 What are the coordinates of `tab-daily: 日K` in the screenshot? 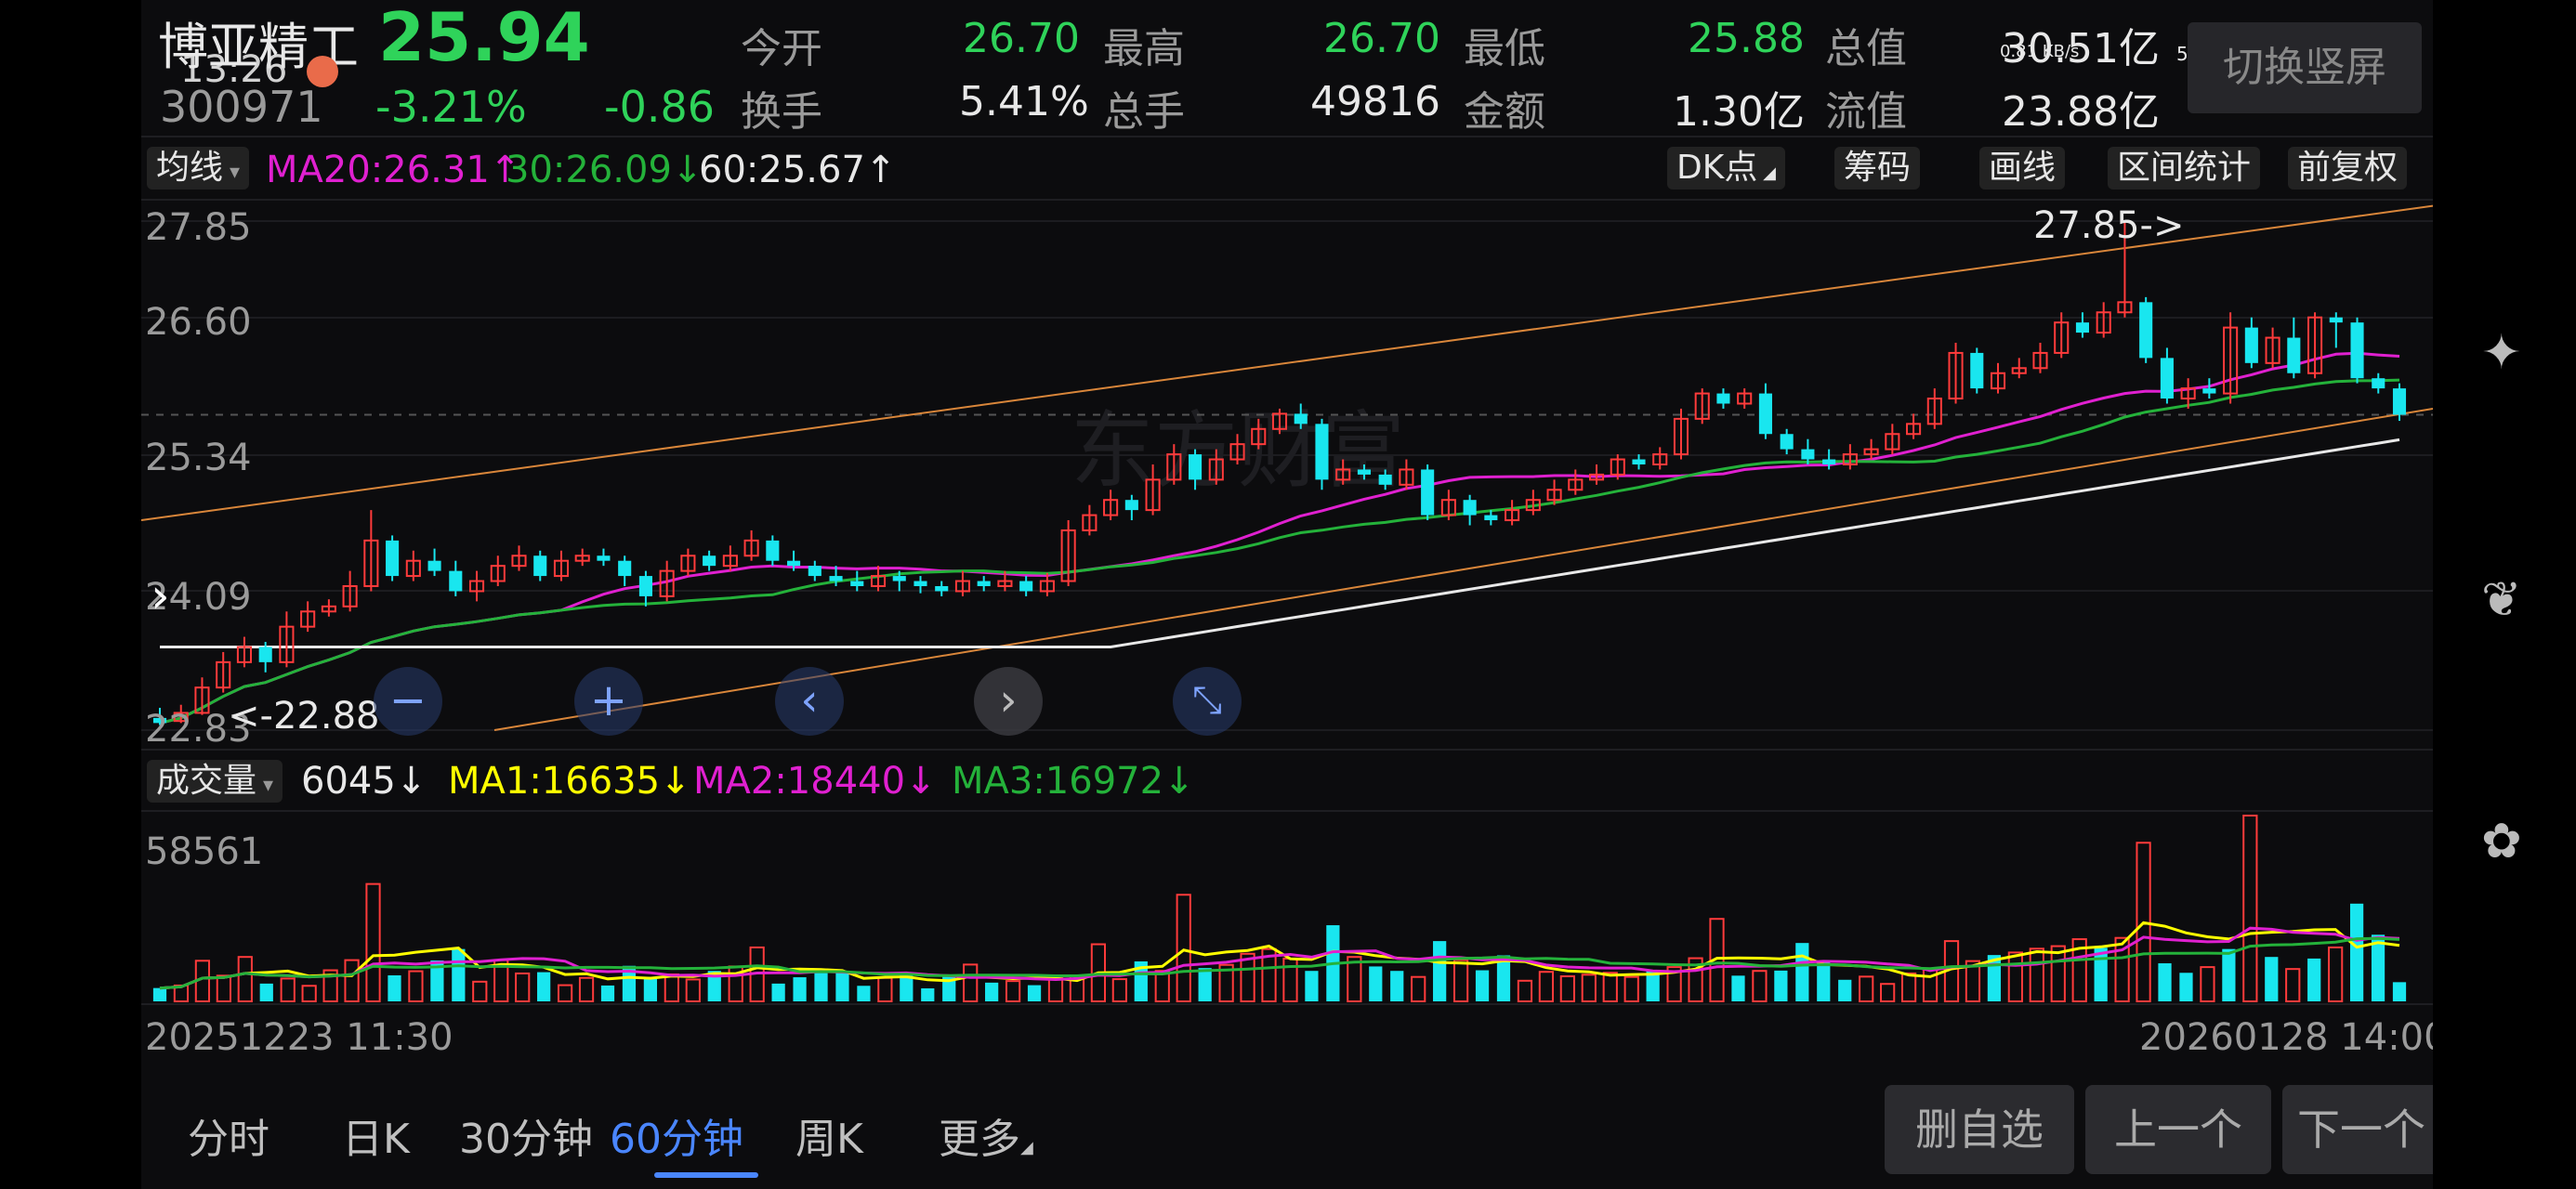 It's located at (376, 1139).